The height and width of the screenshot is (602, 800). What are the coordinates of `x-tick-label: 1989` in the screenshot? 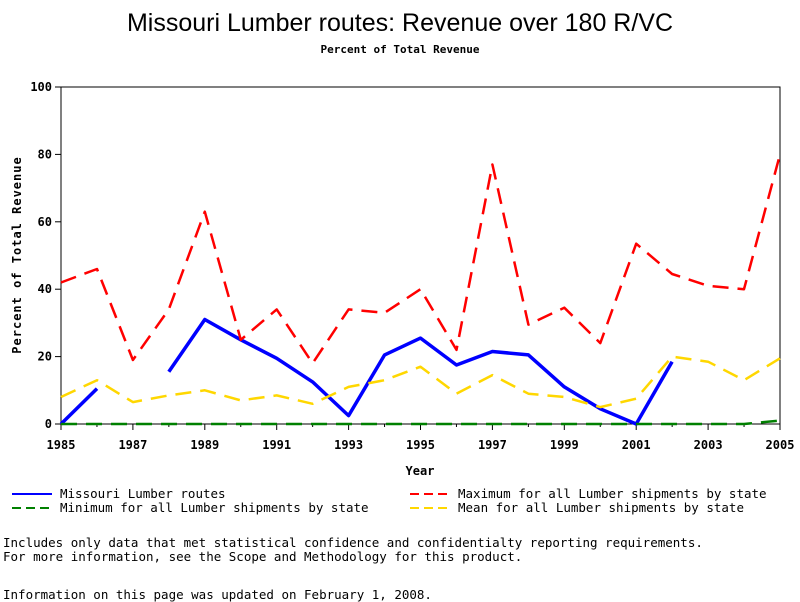 It's located at (204, 445).